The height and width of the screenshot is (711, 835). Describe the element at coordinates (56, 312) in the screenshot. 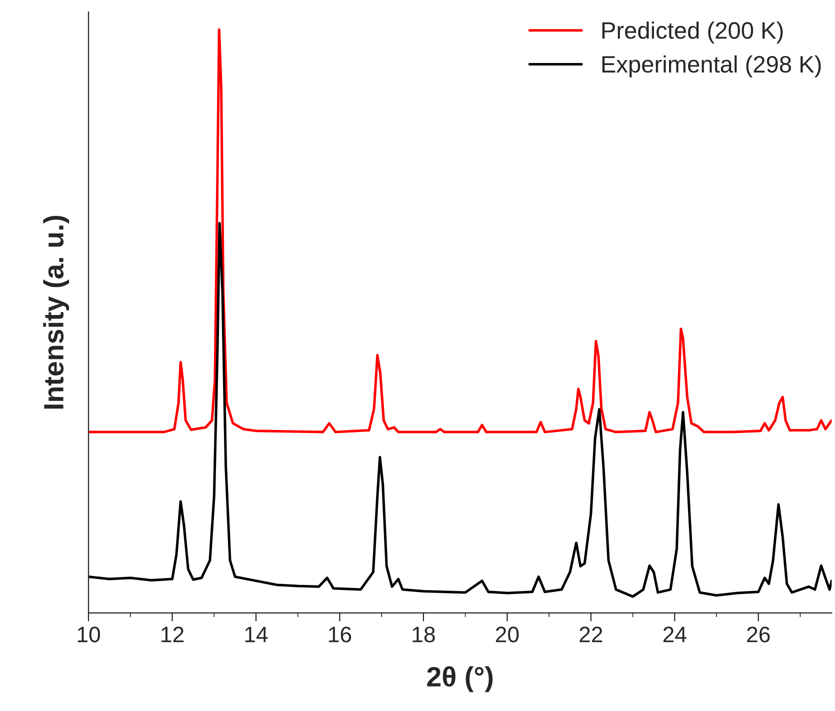

I see `y-axis-title: Intensity (a. u.)` at that location.